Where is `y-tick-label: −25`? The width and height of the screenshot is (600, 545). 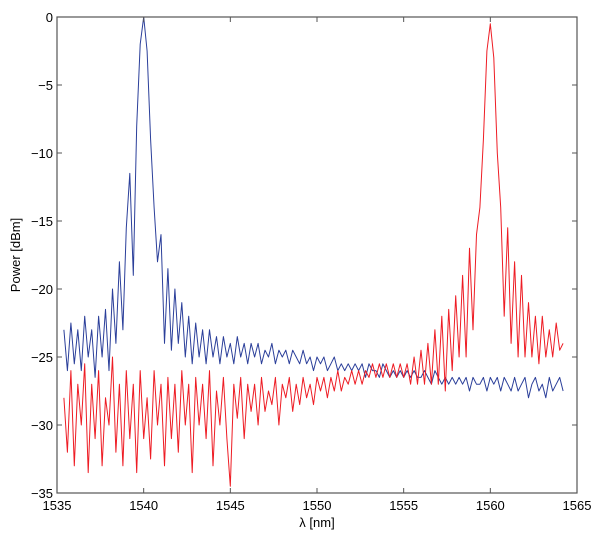 y-tick-label: −25 is located at coordinates (42, 357).